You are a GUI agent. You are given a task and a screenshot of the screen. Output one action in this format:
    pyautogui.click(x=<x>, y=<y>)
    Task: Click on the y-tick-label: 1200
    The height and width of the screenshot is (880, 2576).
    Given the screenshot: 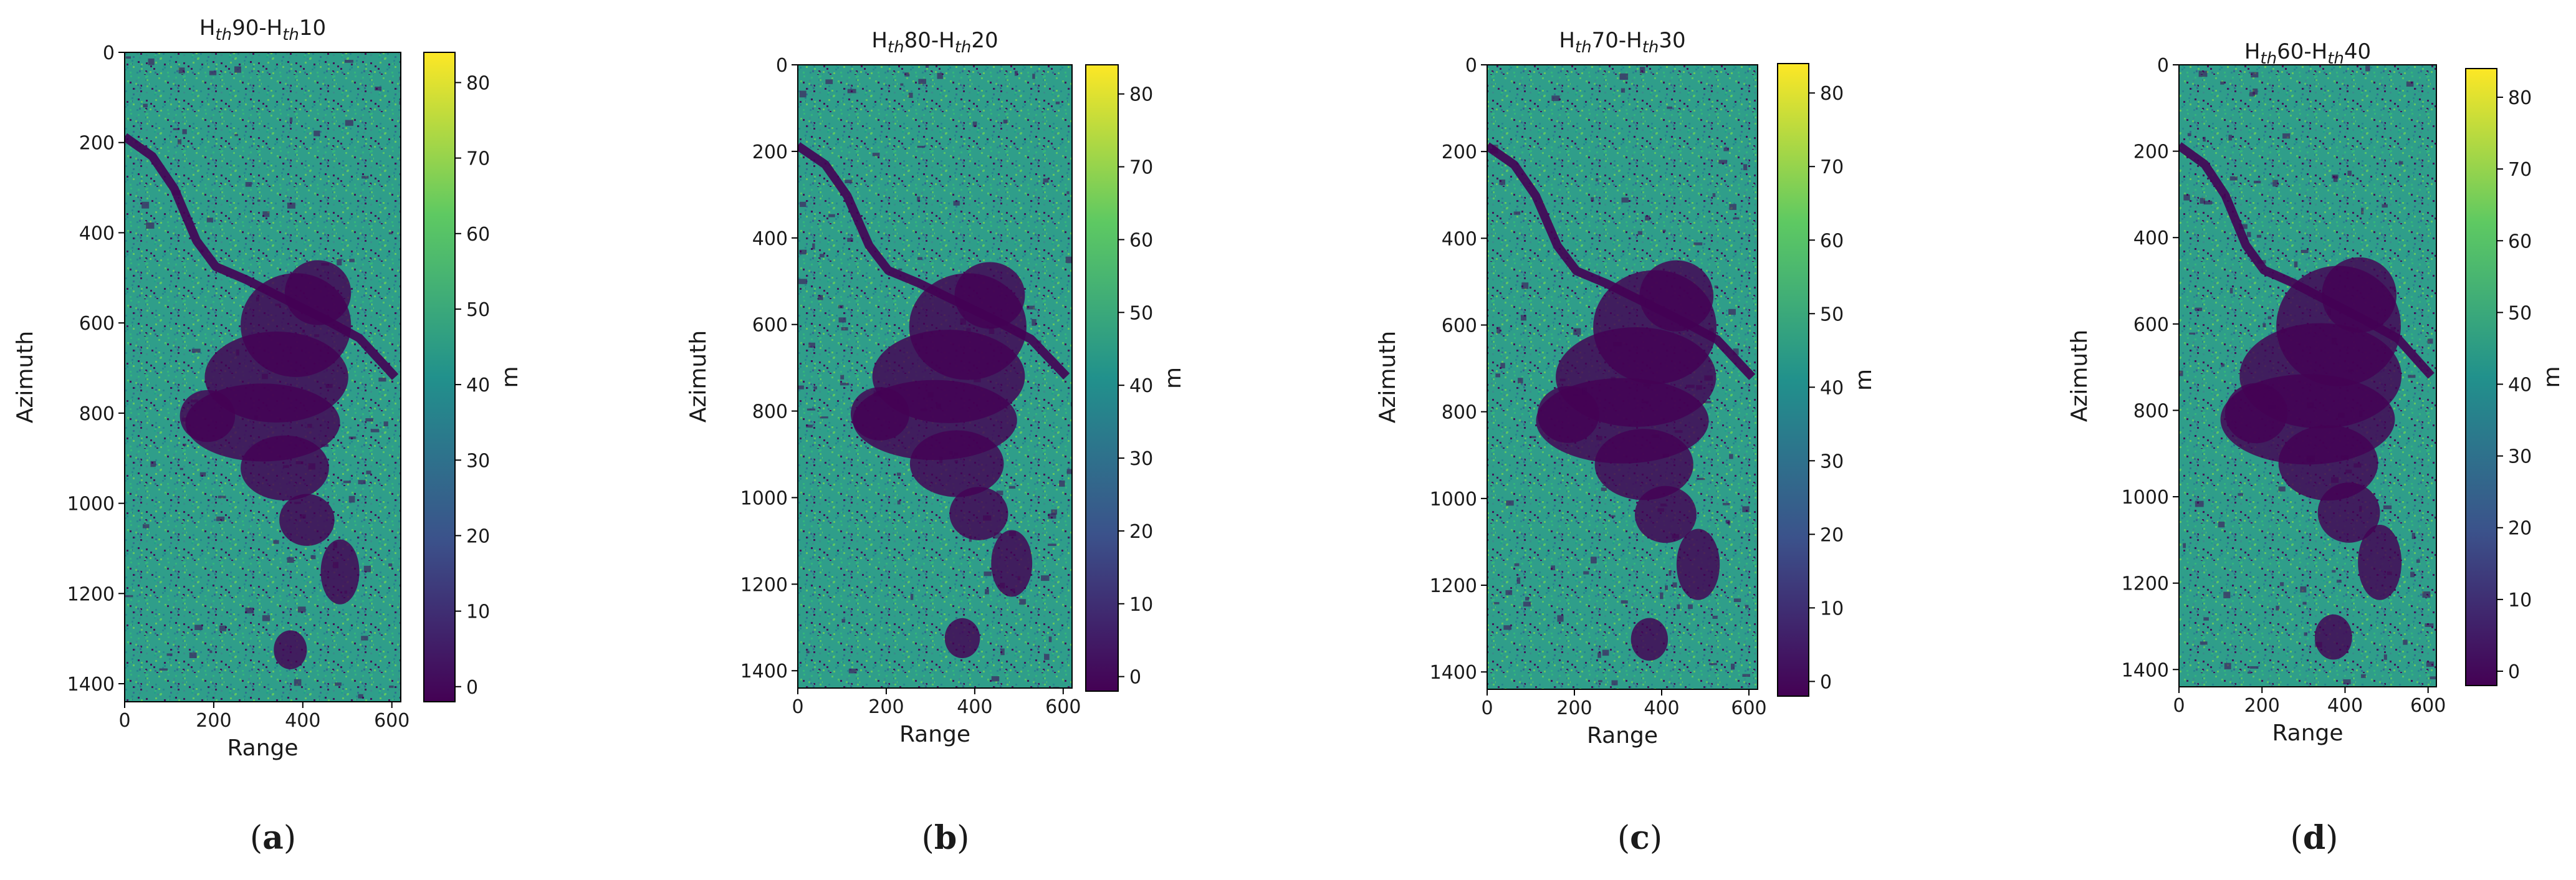 What is the action you would take?
    pyautogui.click(x=764, y=585)
    